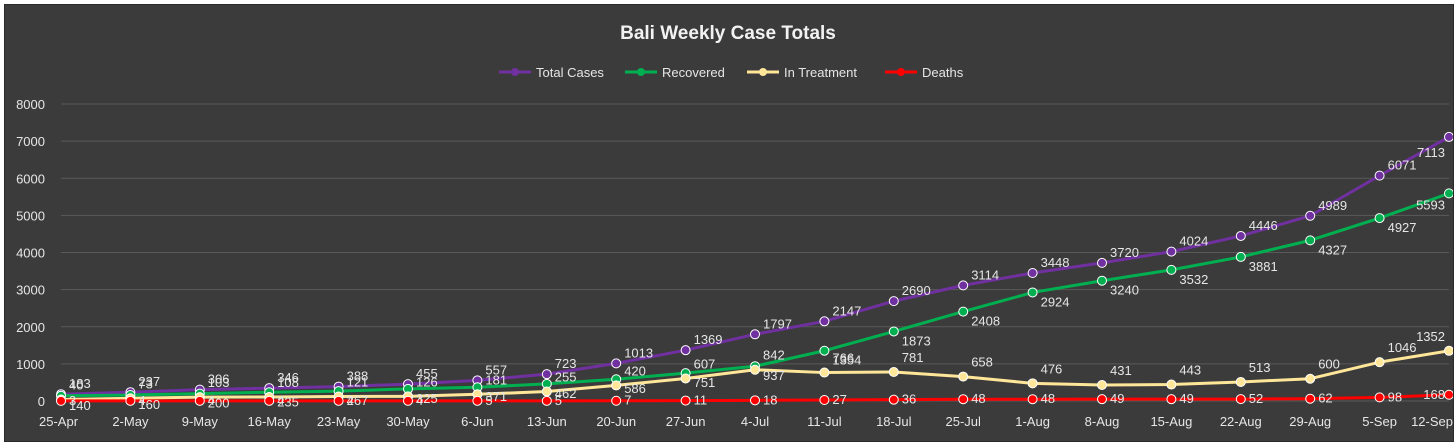  What do you see at coordinates (705, 382) in the screenshot?
I see `data-label-recovered: 751` at bounding box center [705, 382].